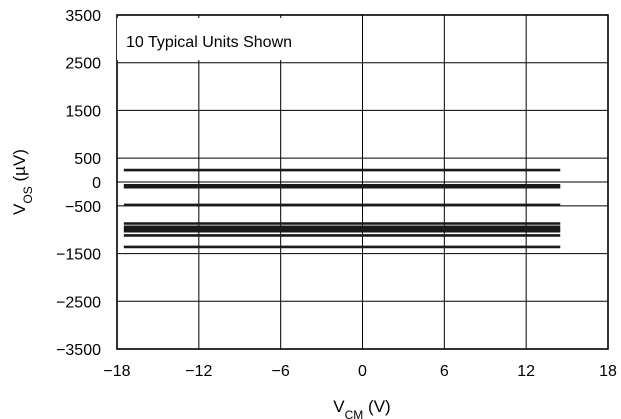  I want to click on x-tick-label: 0, so click(362, 371).